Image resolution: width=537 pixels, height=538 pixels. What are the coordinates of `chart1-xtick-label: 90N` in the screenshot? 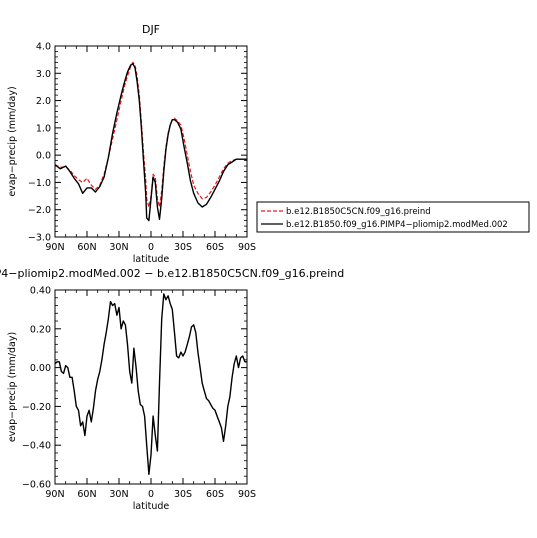 It's located at (54, 247).